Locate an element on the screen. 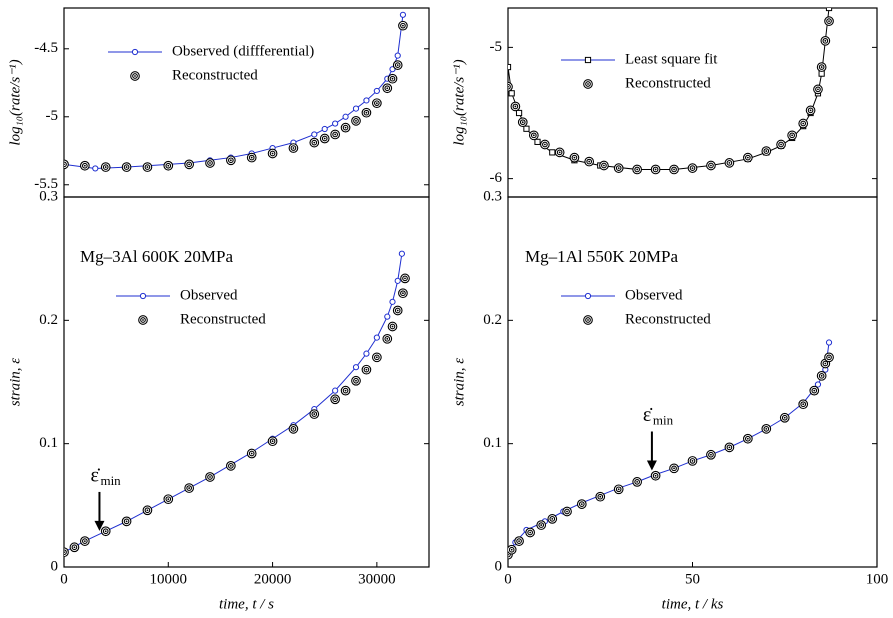 This screenshot has height=618, width=893. y-tick-label: -4.5 is located at coordinates (46, 48).